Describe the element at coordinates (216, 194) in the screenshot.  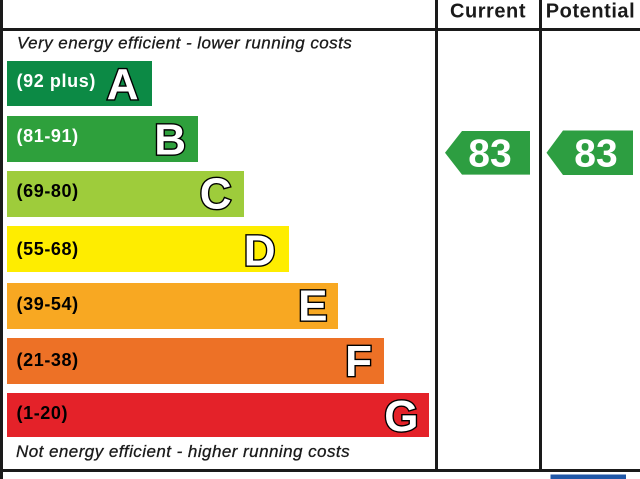
I see `svg-text: C` at that location.